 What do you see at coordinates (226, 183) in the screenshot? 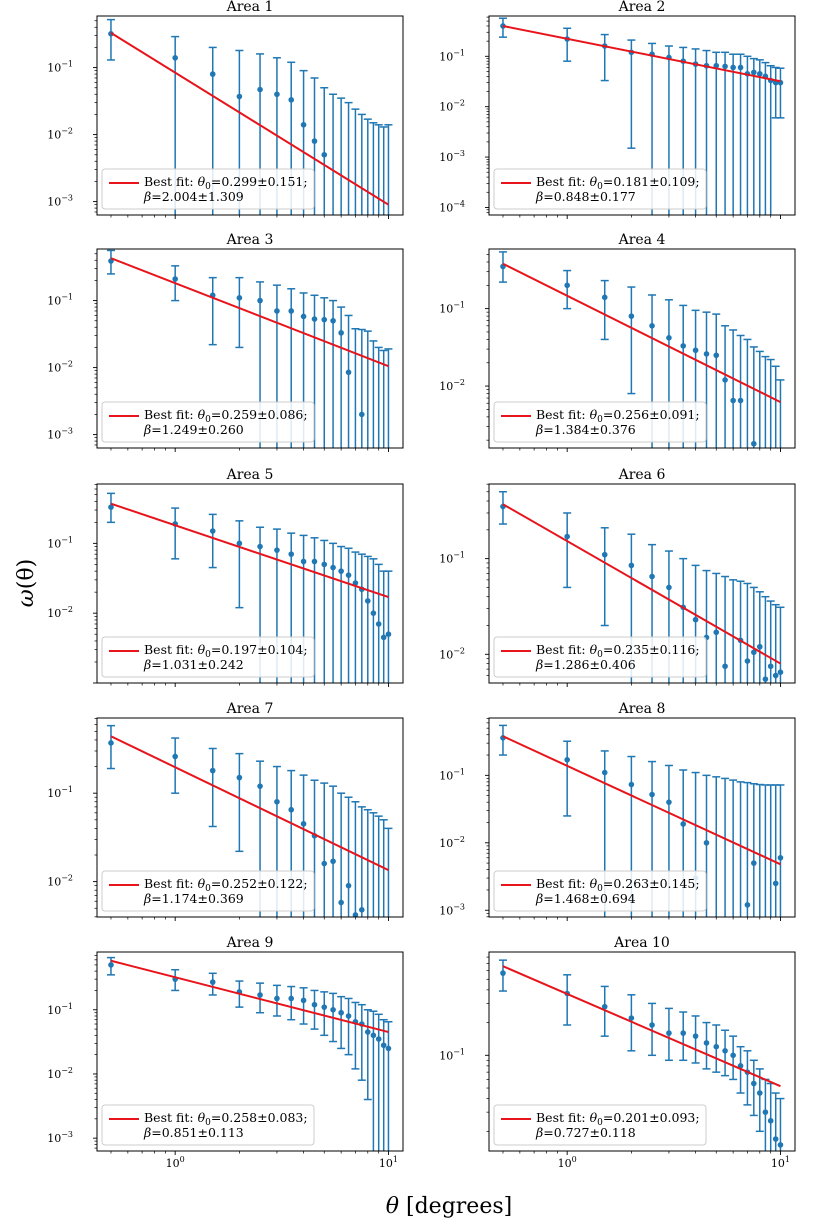
I see `legend-line-1: Best fit: θ0=0.299±0.151;` at bounding box center [226, 183].